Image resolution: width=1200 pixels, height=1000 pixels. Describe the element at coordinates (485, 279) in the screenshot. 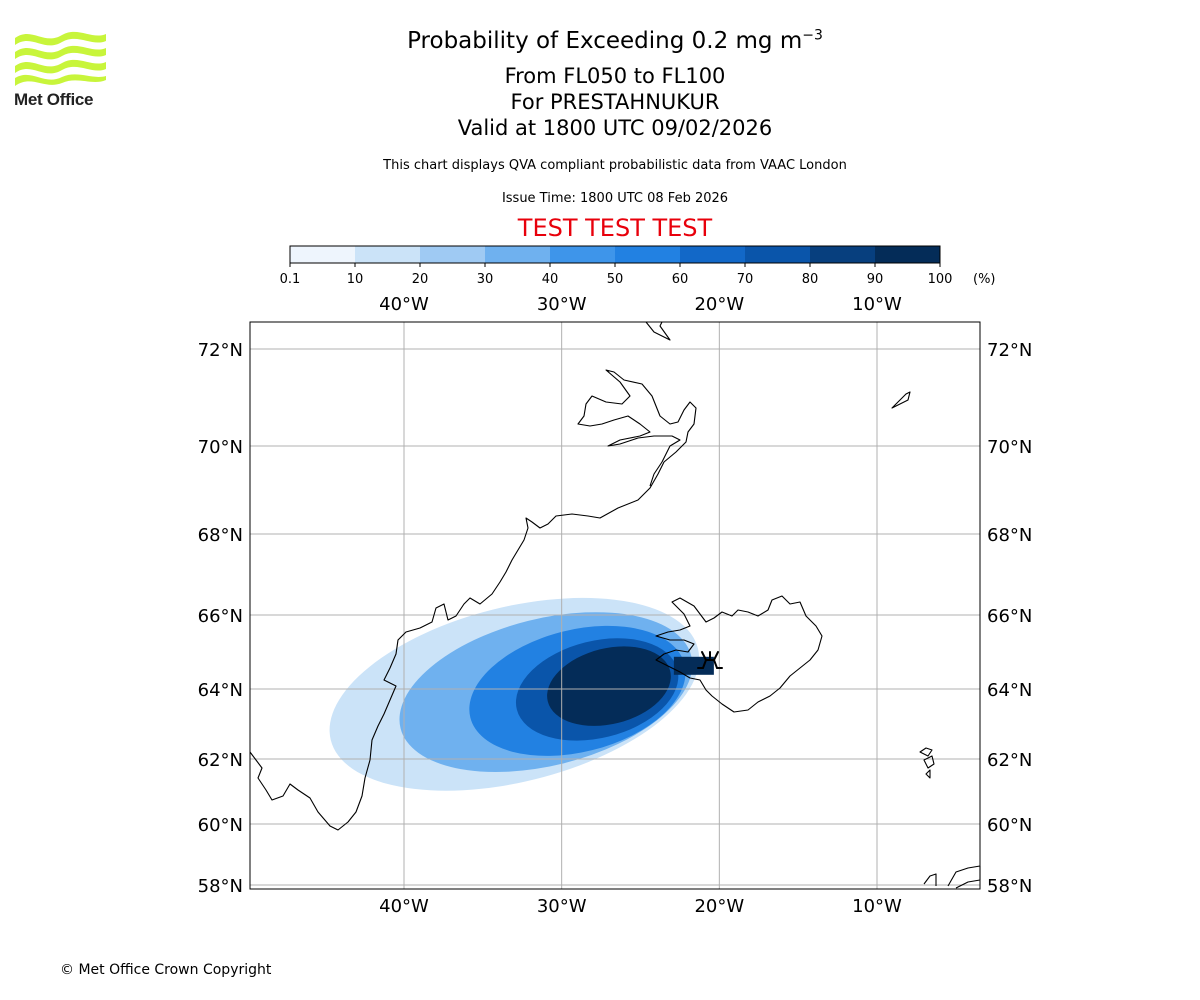

I see `colorbar-tick-label: 30` at that location.